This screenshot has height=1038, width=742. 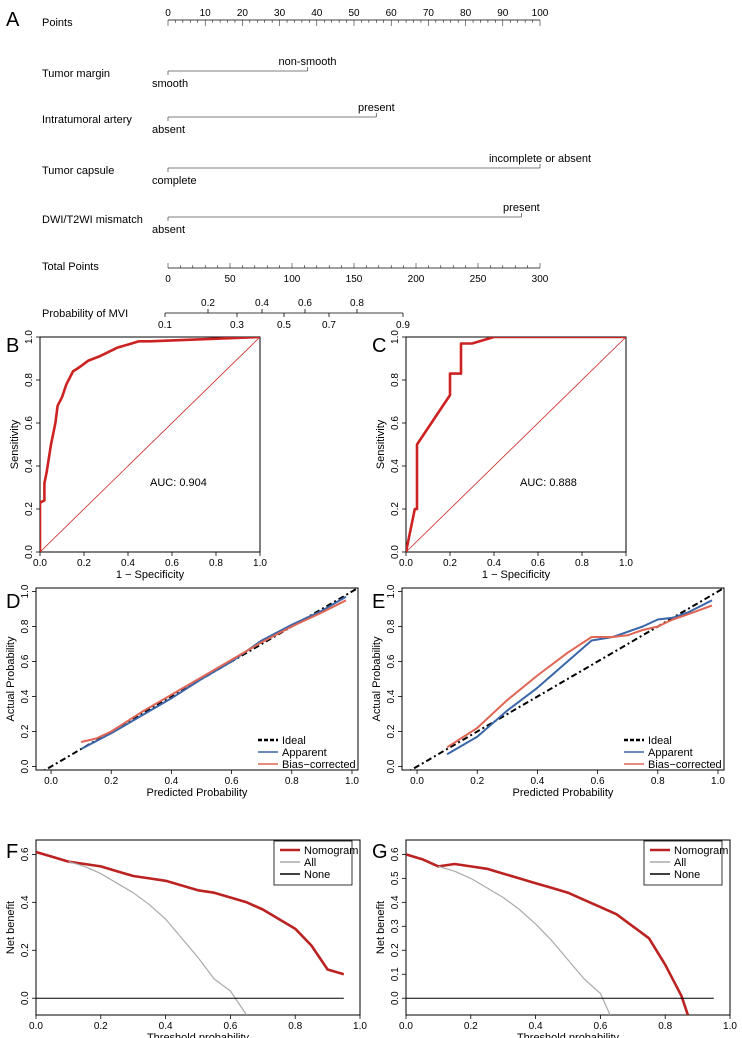 What do you see at coordinates (150, 575) in the screenshot?
I see `x-axis-label-B: 1 − Specificity` at bounding box center [150, 575].